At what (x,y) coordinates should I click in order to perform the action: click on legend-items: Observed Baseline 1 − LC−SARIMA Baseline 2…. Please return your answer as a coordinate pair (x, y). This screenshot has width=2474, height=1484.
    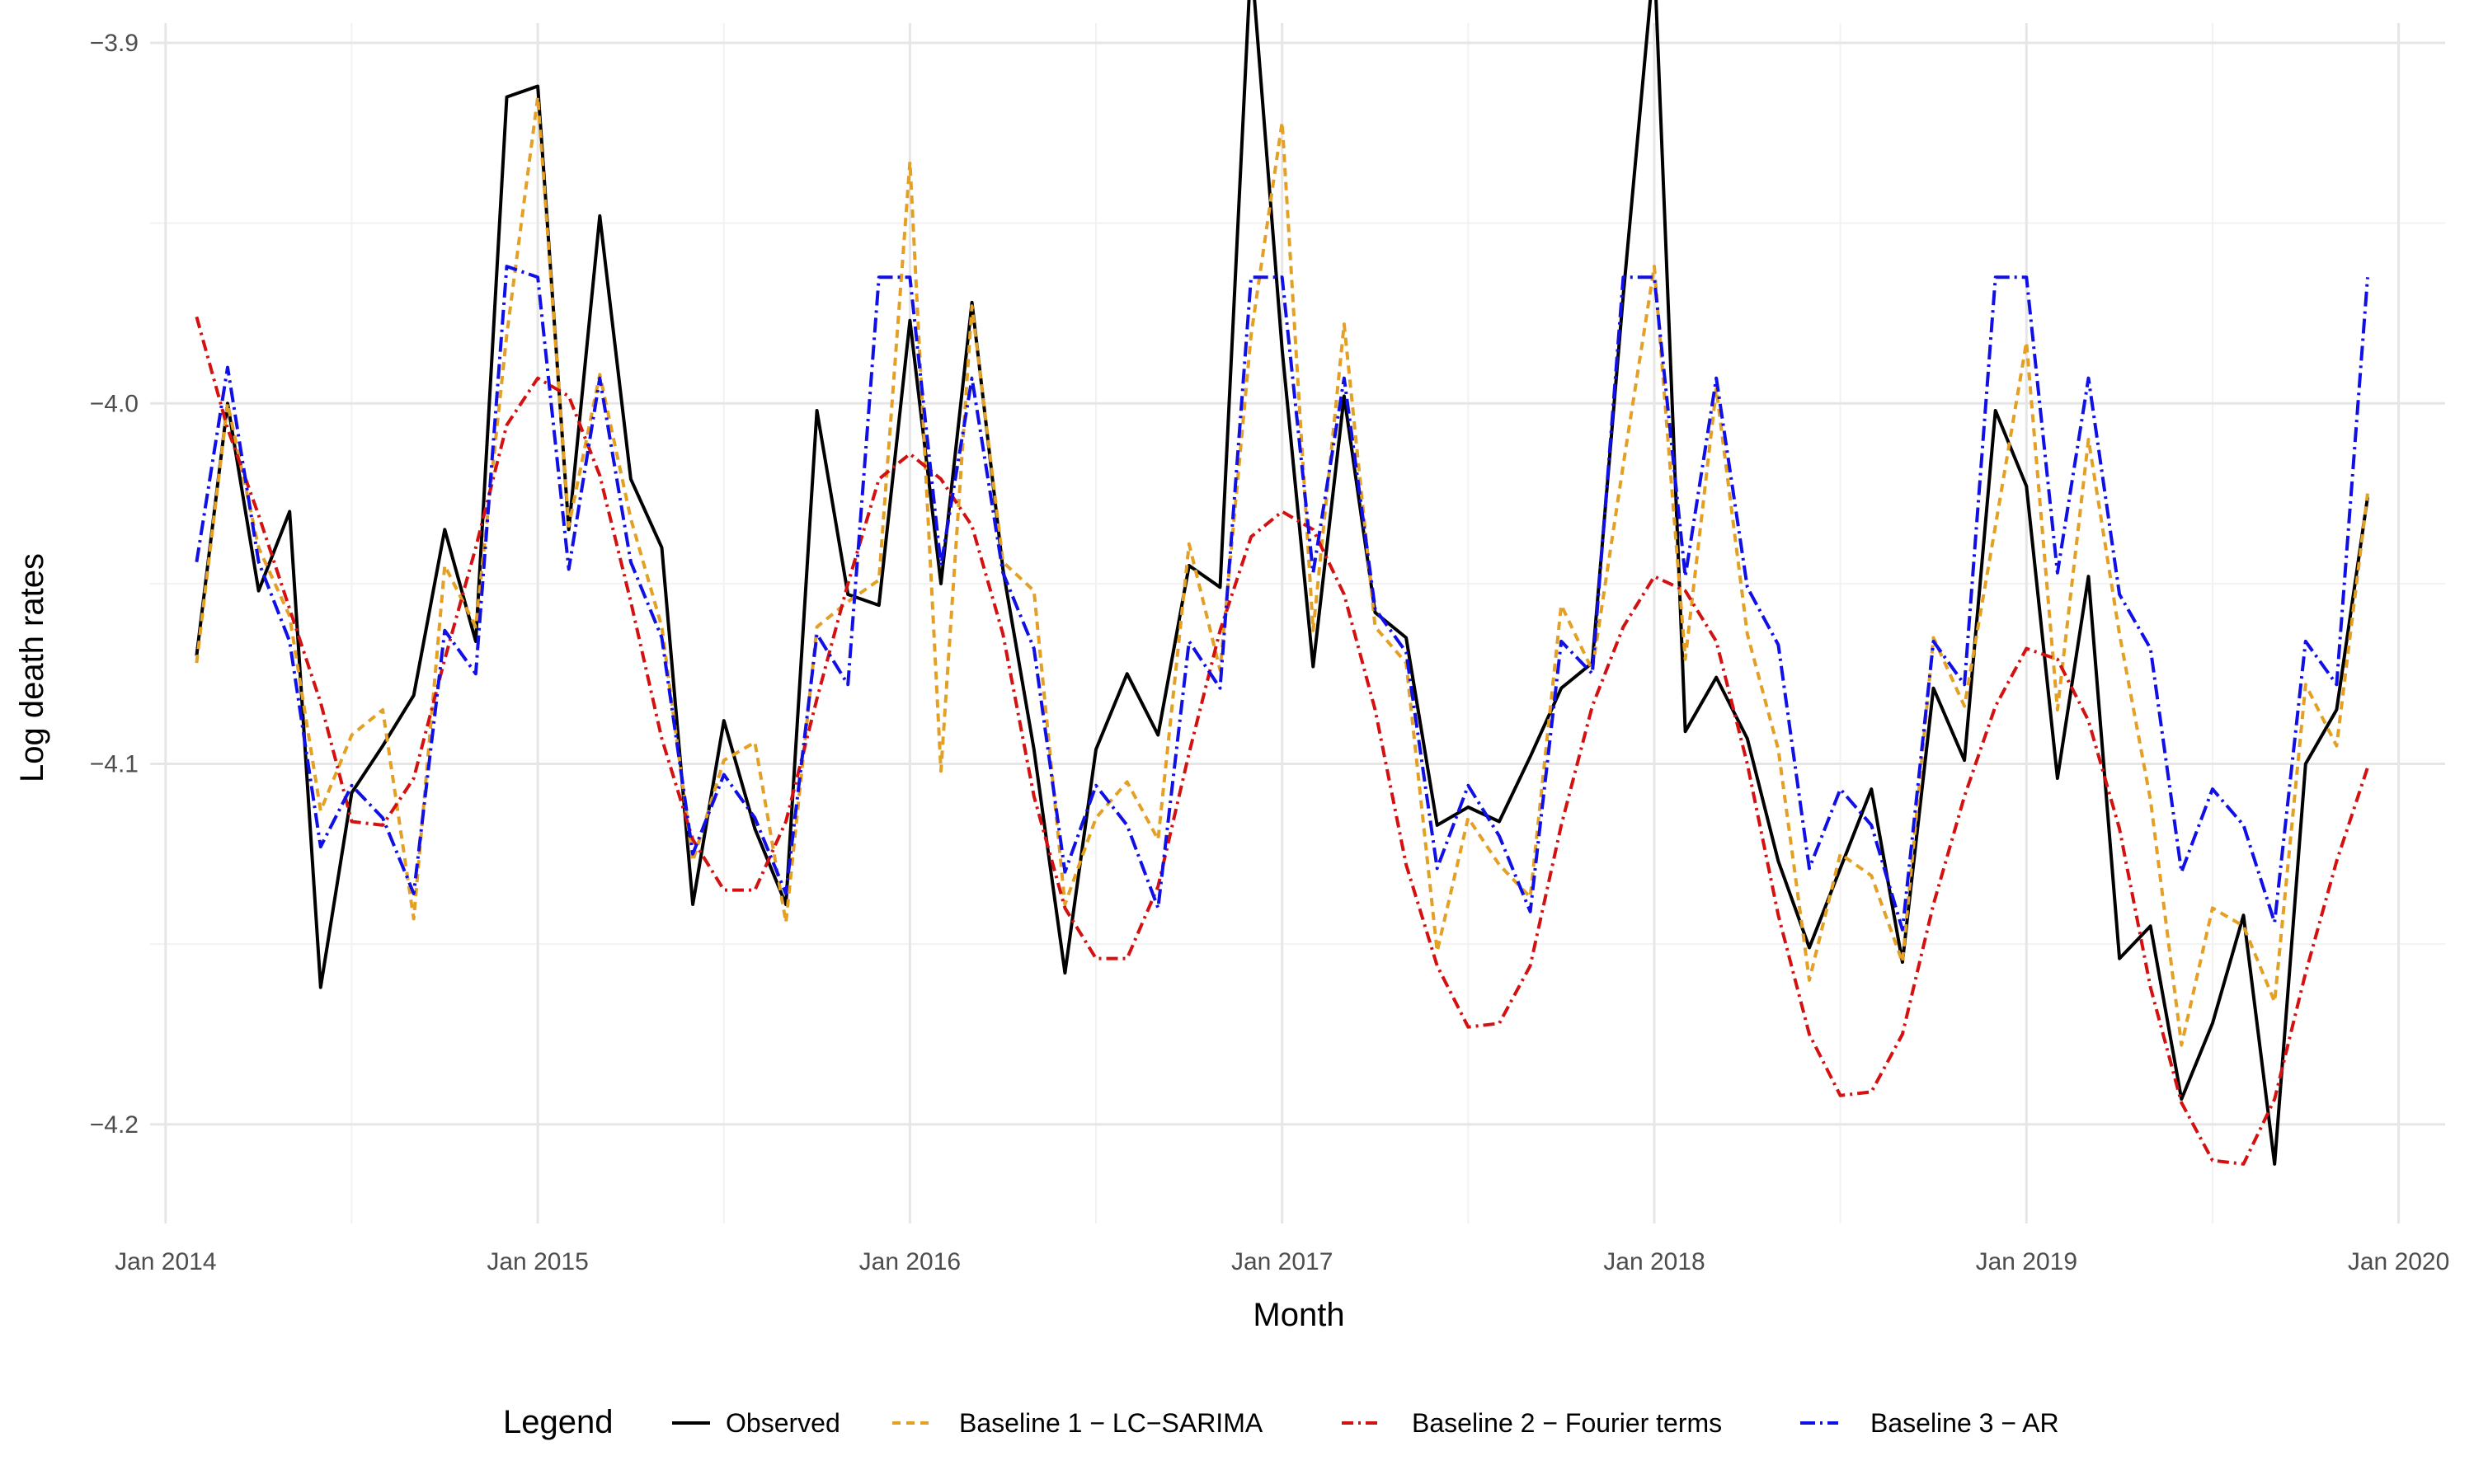
    Looking at the image, I should click on (1365, 1423).